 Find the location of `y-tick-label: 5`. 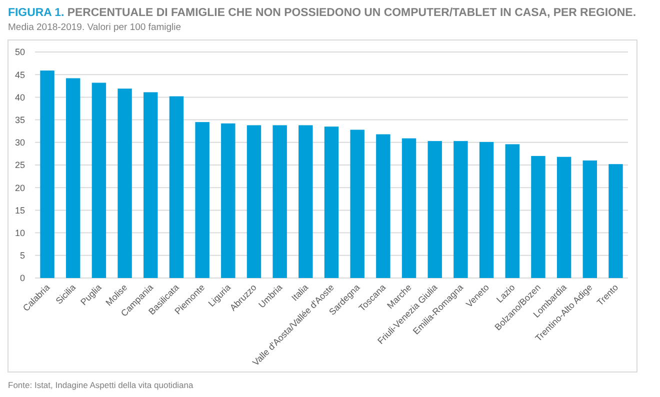

y-tick-label: 5 is located at coordinates (22, 255).